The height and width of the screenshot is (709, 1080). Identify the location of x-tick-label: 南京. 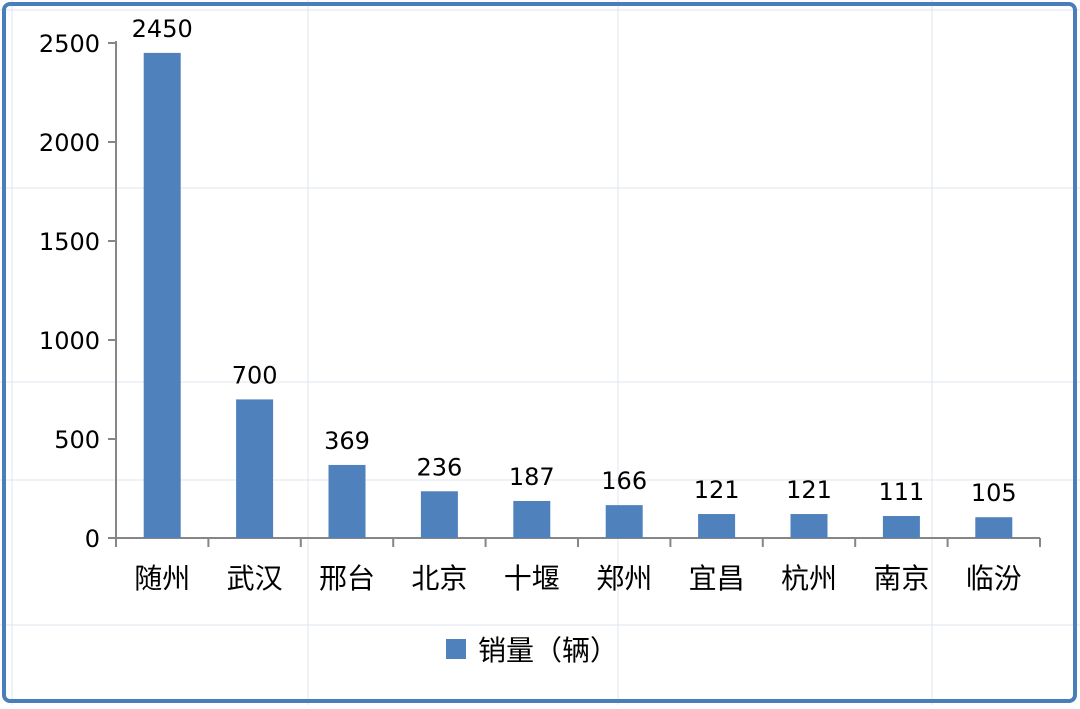
(901, 578).